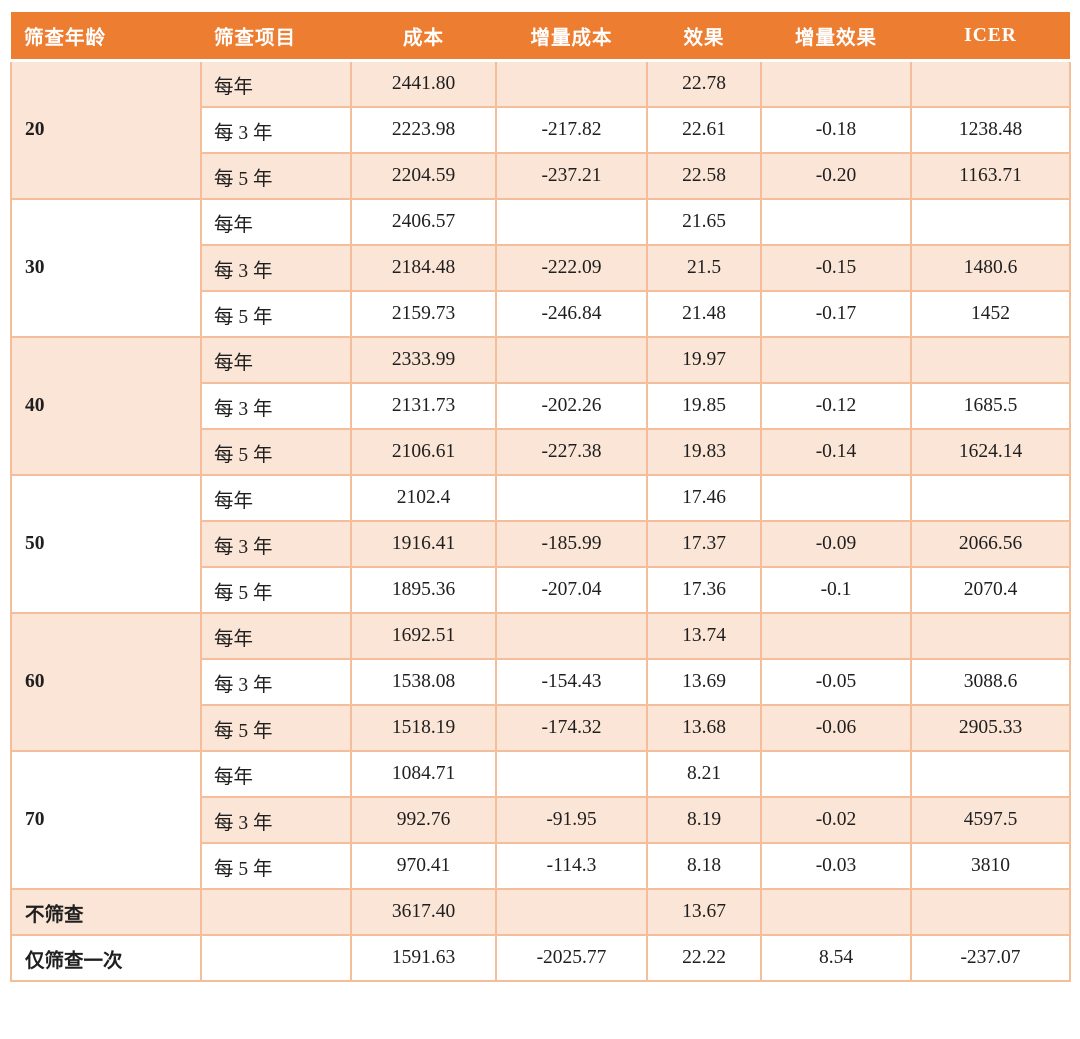 The image size is (1080, 1039). Describe the element at coordinates (704, 452) in the screenshot. I see `cell-effect: 19.83` at that location.